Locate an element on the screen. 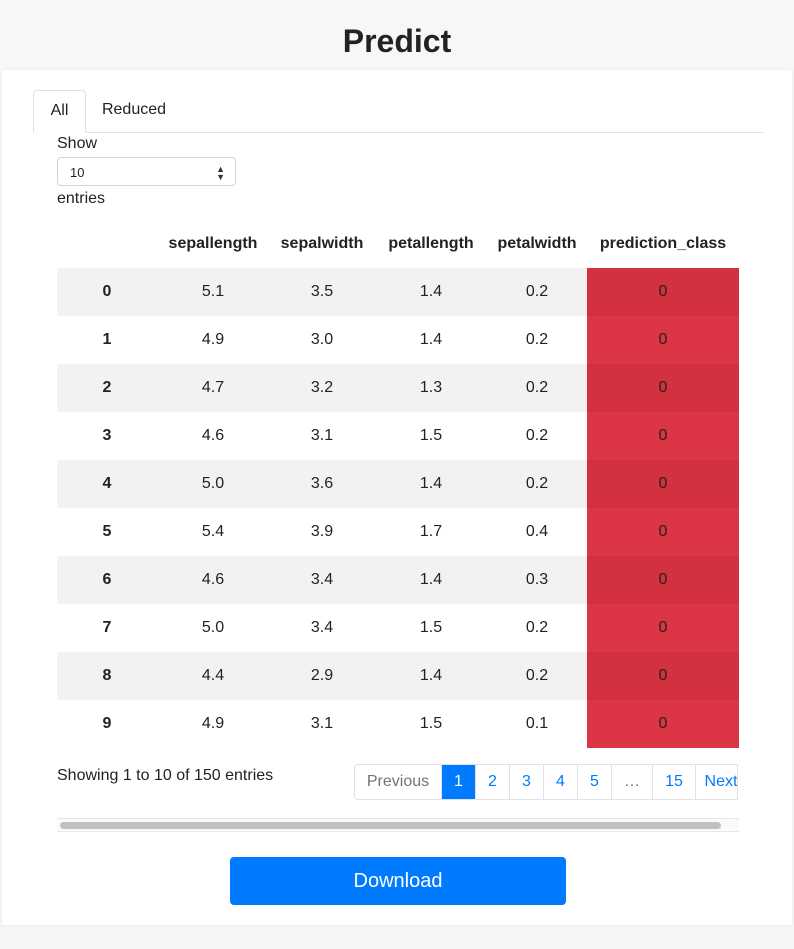  table-row: 8 4.4 2.9 1.4 0.2 0 is located at coordinates (398, 676).